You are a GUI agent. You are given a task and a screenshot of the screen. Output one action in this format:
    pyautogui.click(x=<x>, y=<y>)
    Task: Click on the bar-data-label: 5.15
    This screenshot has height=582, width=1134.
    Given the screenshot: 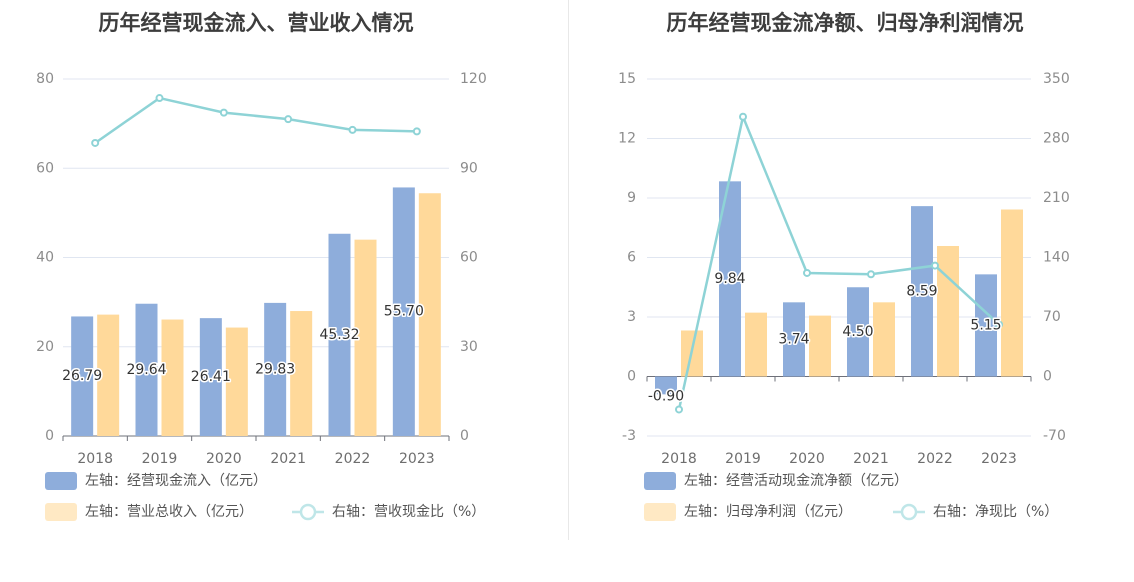 What is the action you would take?
    pyautogui.click(x=985, y=325)
    